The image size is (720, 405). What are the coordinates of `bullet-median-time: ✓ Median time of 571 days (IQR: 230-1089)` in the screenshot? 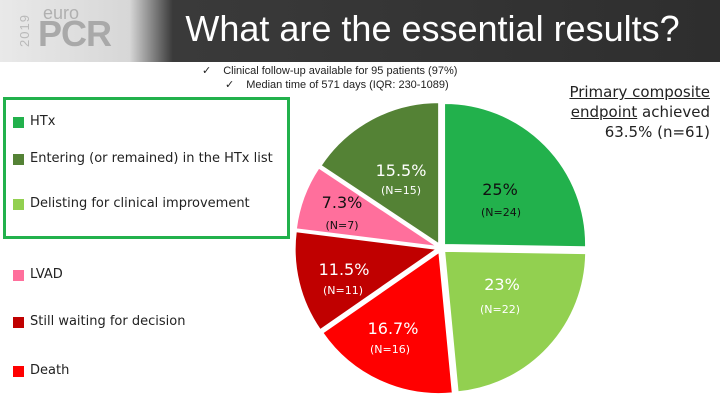 It's located at (337, 84).